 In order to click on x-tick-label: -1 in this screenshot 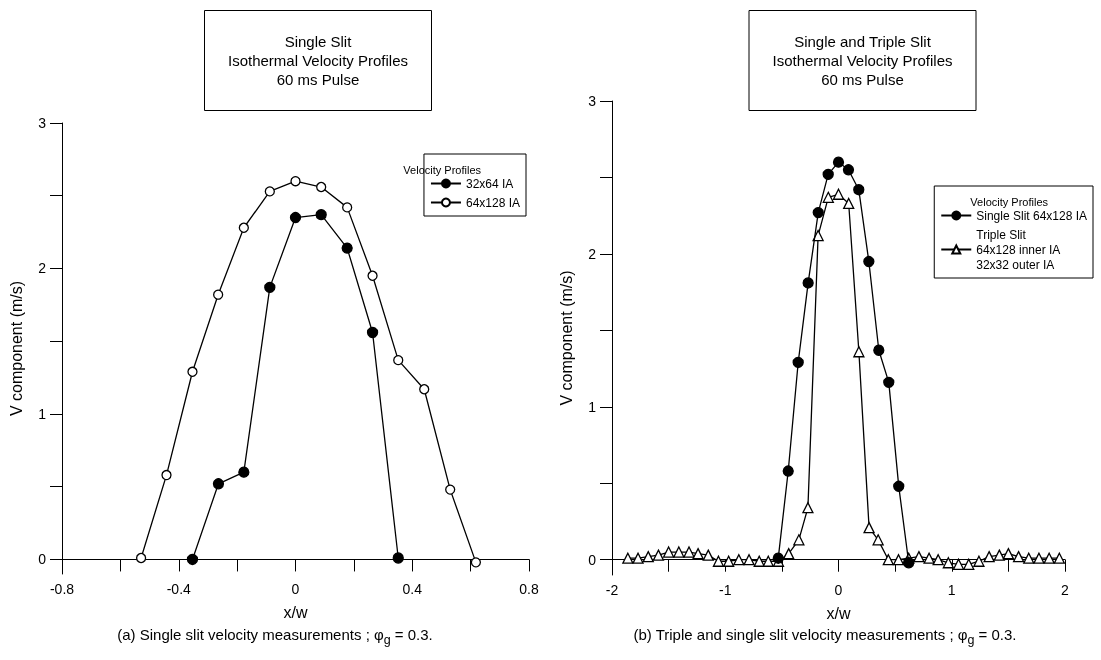, I will do `click(725, 590)`.